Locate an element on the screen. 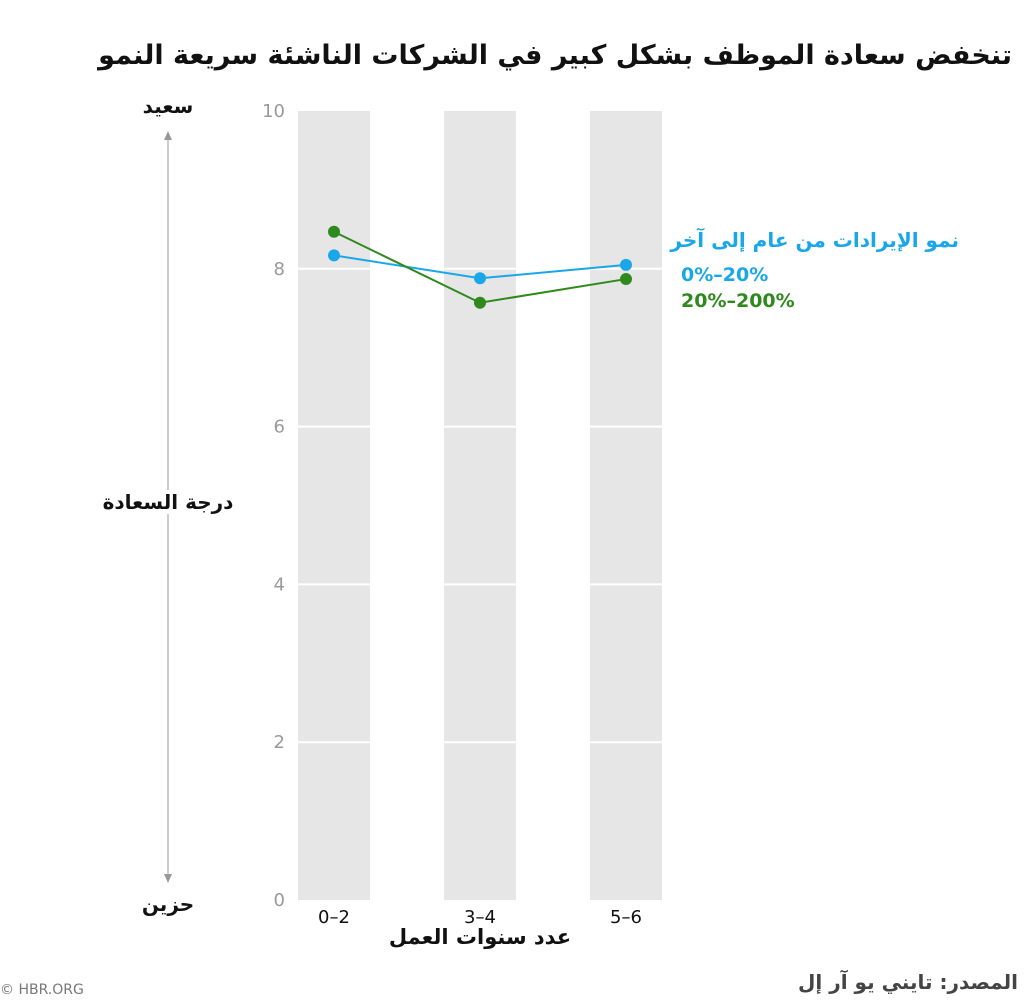  y-axis-bottom-label: حزين is located at coordinates (168, 904).